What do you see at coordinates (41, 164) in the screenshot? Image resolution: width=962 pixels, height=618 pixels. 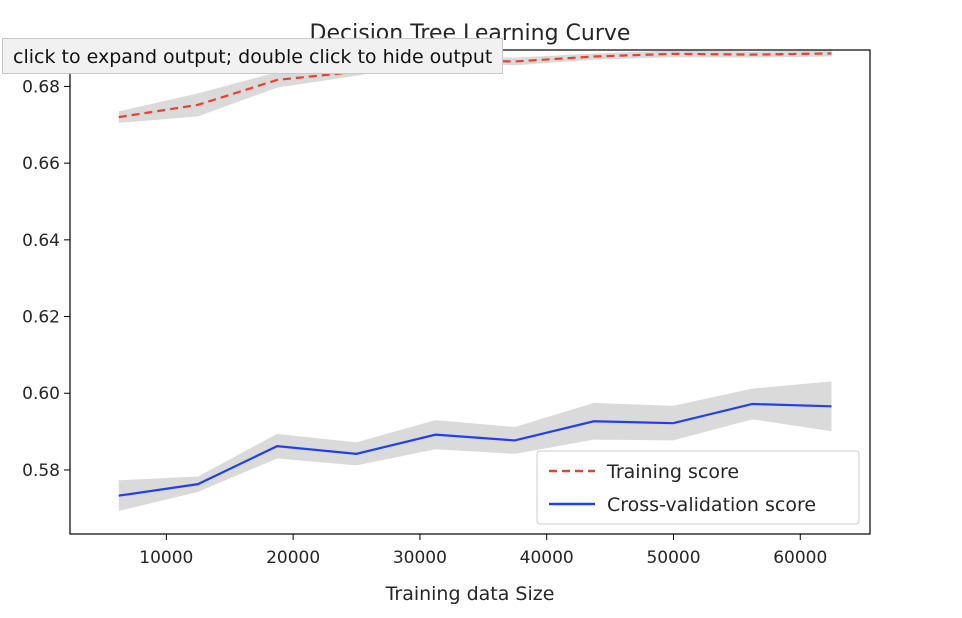 I see `y-tick-label: 0.66` at bounding box center [41, 164].